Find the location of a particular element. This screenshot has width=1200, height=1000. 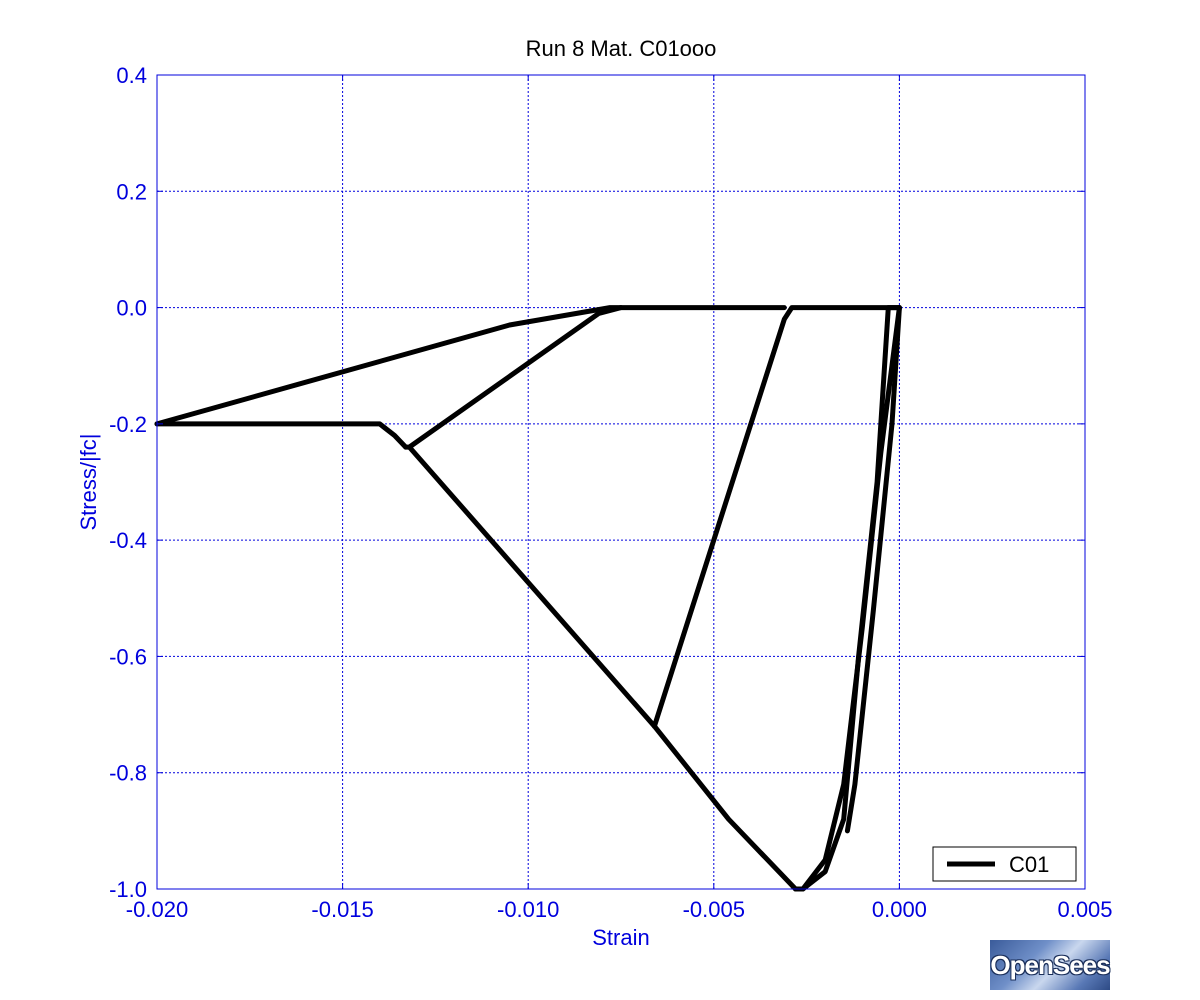

y-tick-label: 0.0 is located at coordinates (131, 308).